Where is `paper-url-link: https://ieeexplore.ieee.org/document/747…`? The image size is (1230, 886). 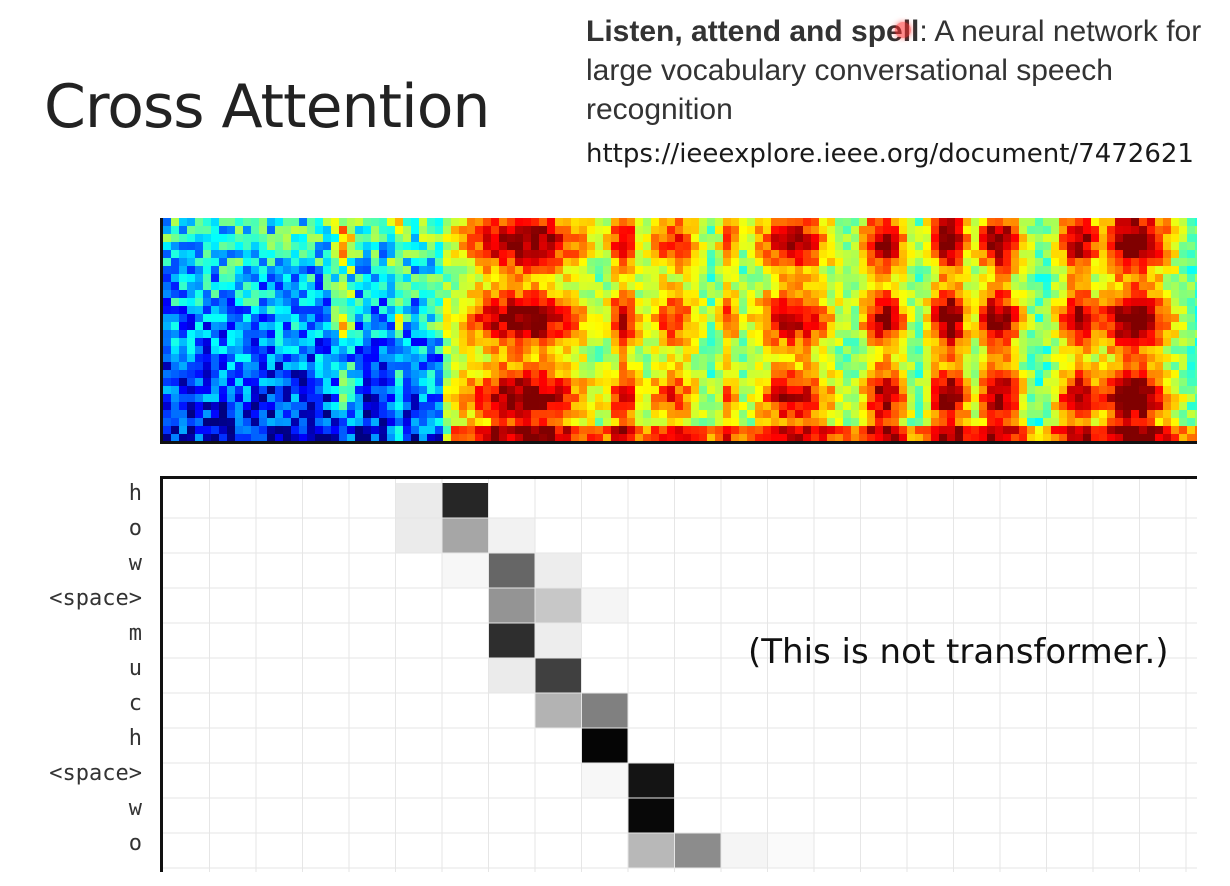
paper-url-link: https://ieeexplore.ieee.org/document/747… is located at coordinates (890, 154).